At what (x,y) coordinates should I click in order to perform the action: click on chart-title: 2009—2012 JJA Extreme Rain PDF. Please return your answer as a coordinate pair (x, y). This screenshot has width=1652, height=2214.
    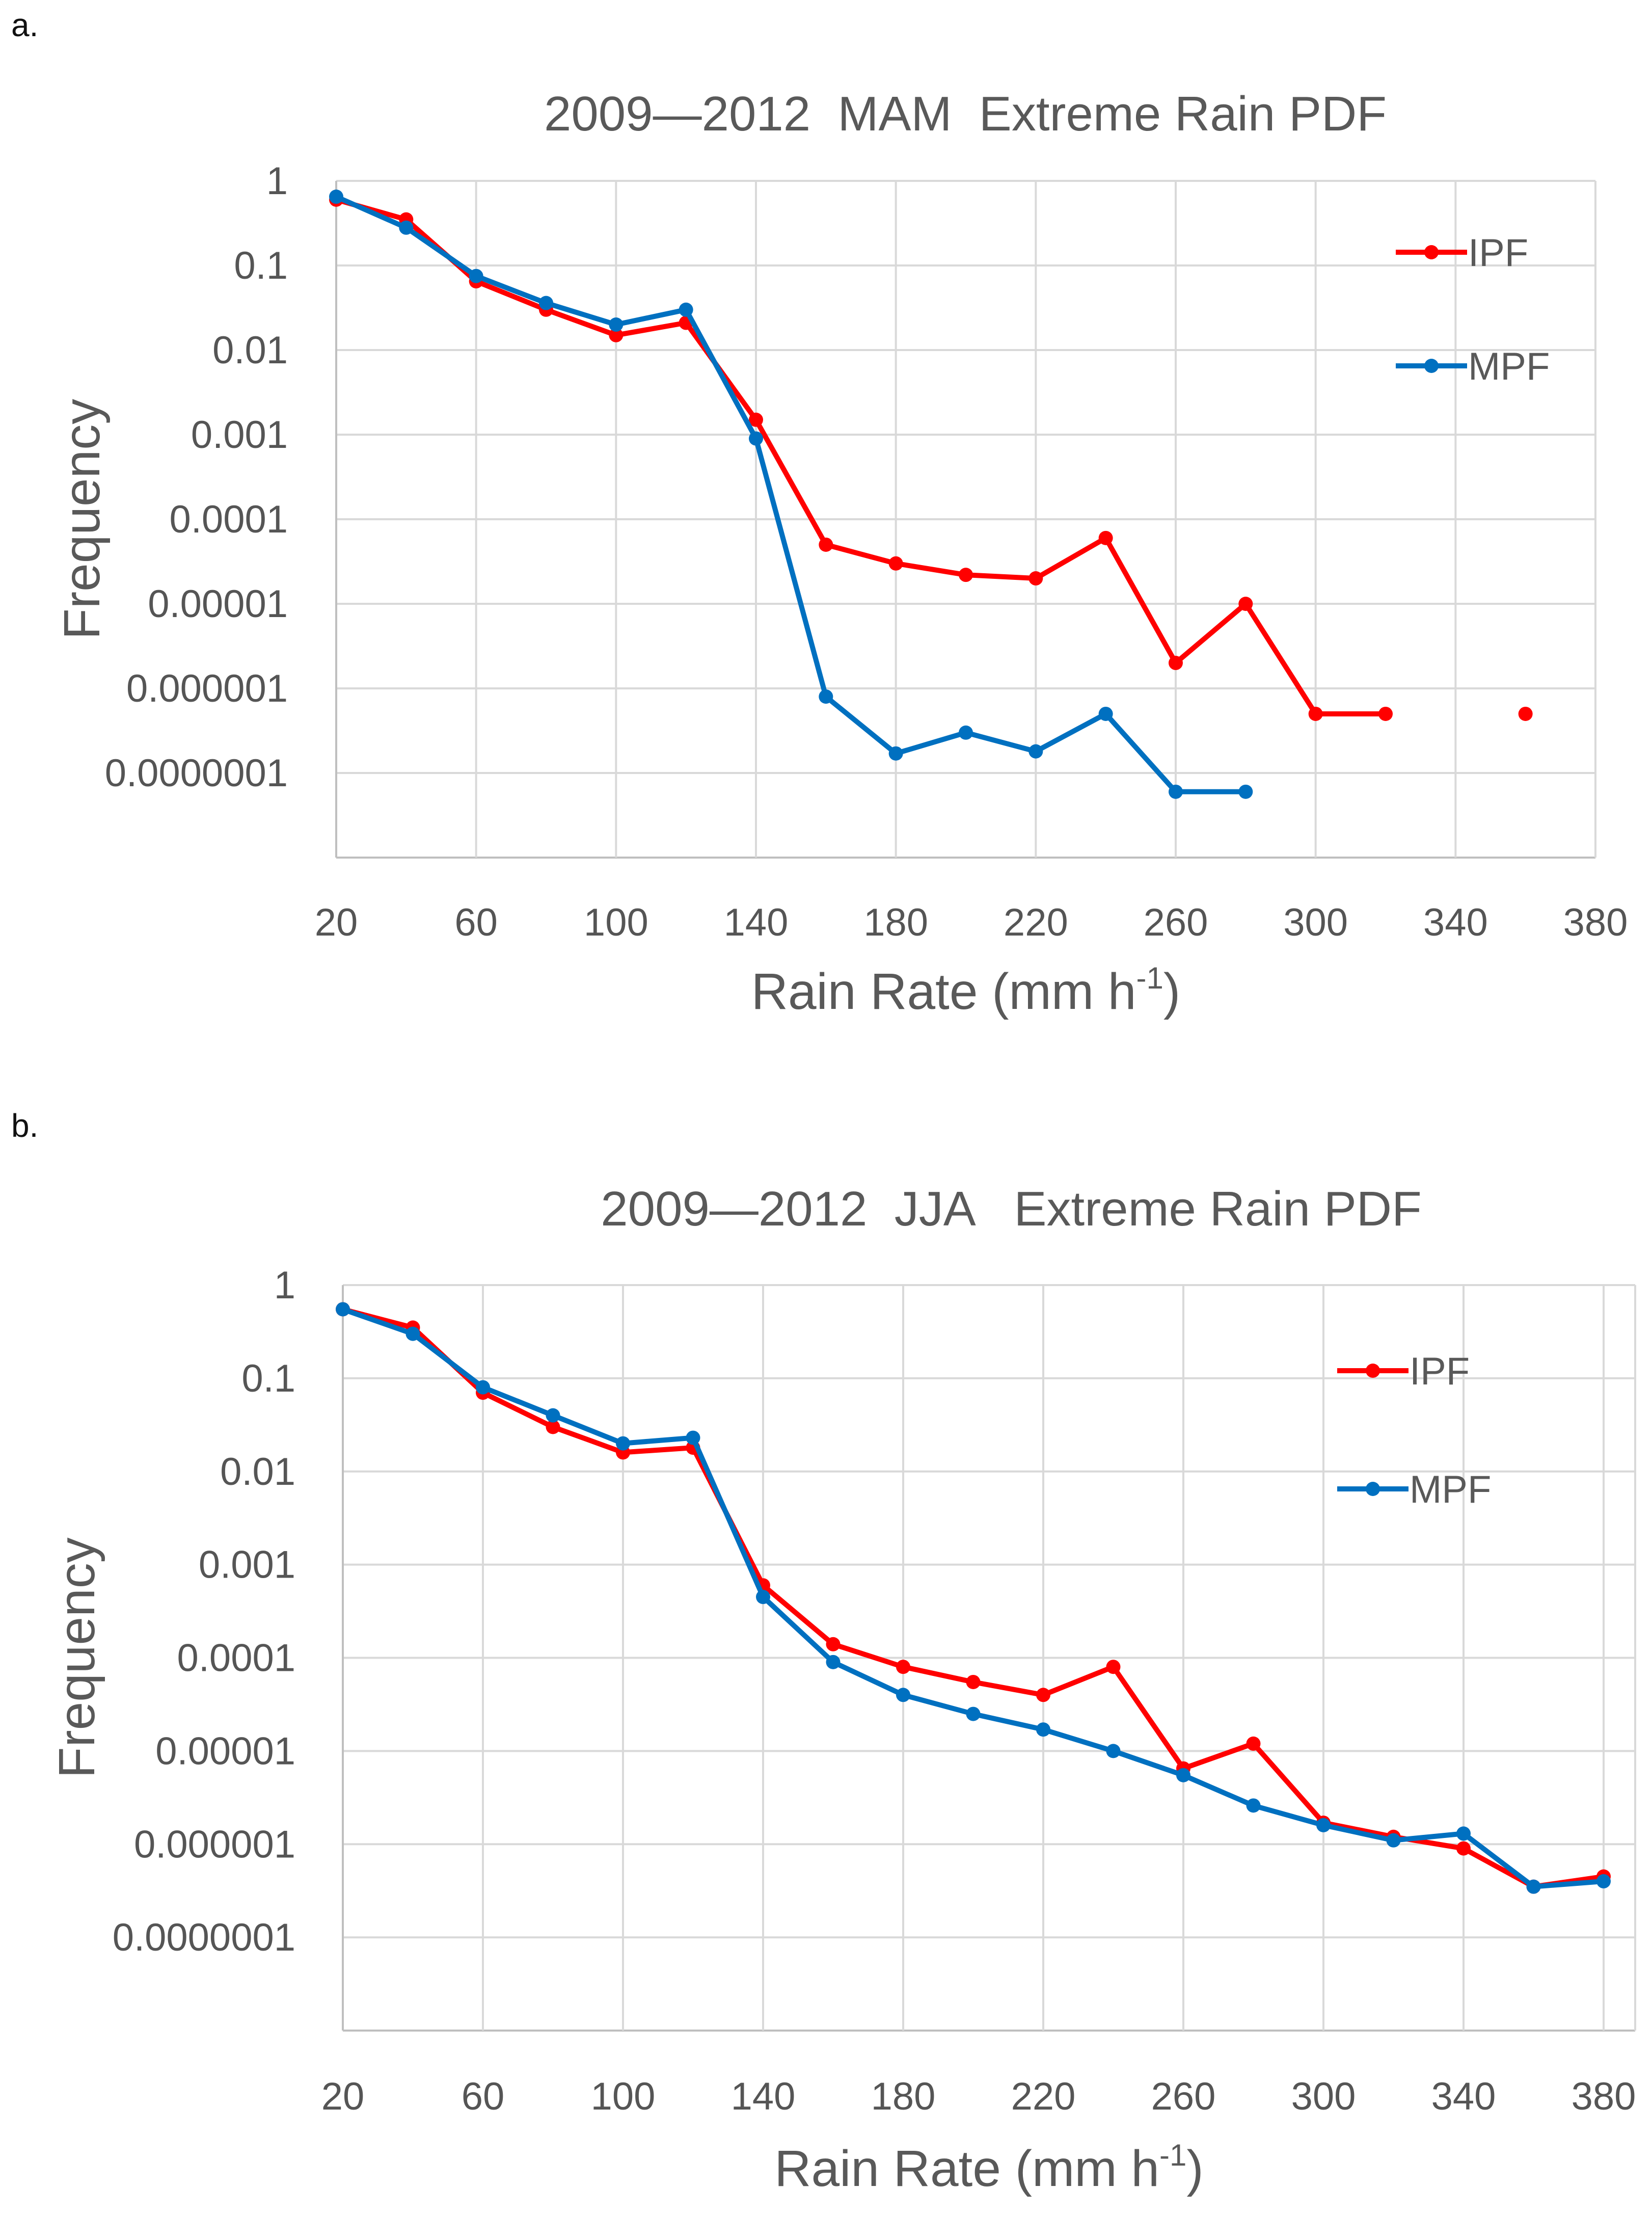
    Looking at the image, I should click on (1011, 1209).